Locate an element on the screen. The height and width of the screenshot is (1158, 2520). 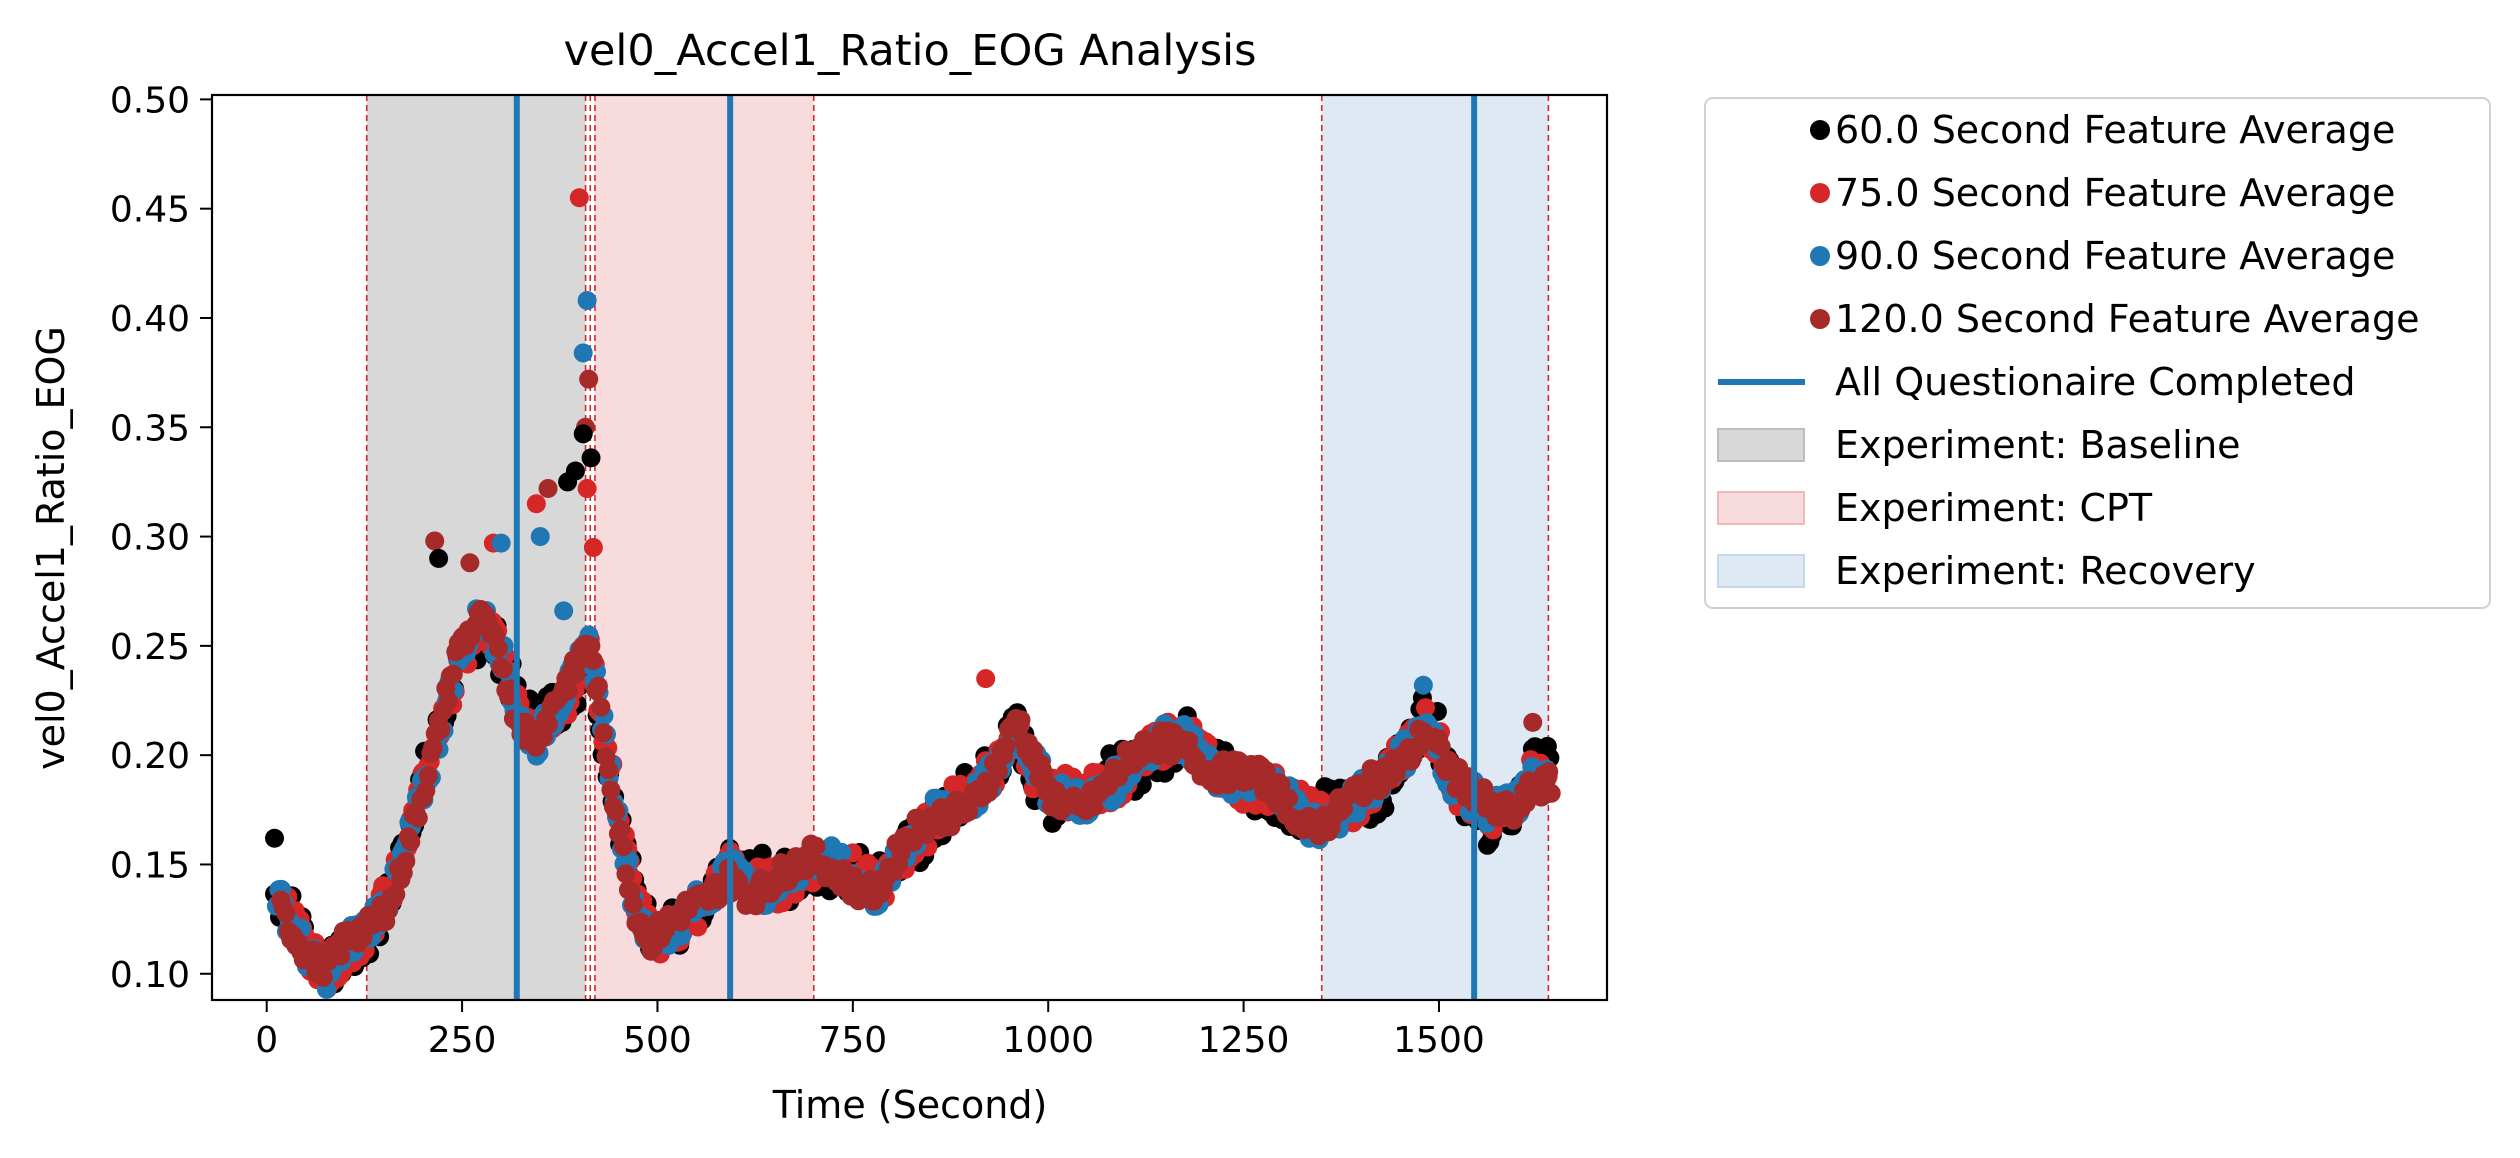
legend-label-recovery: Experiment: Recovery is located at coordinates (2045, 571).